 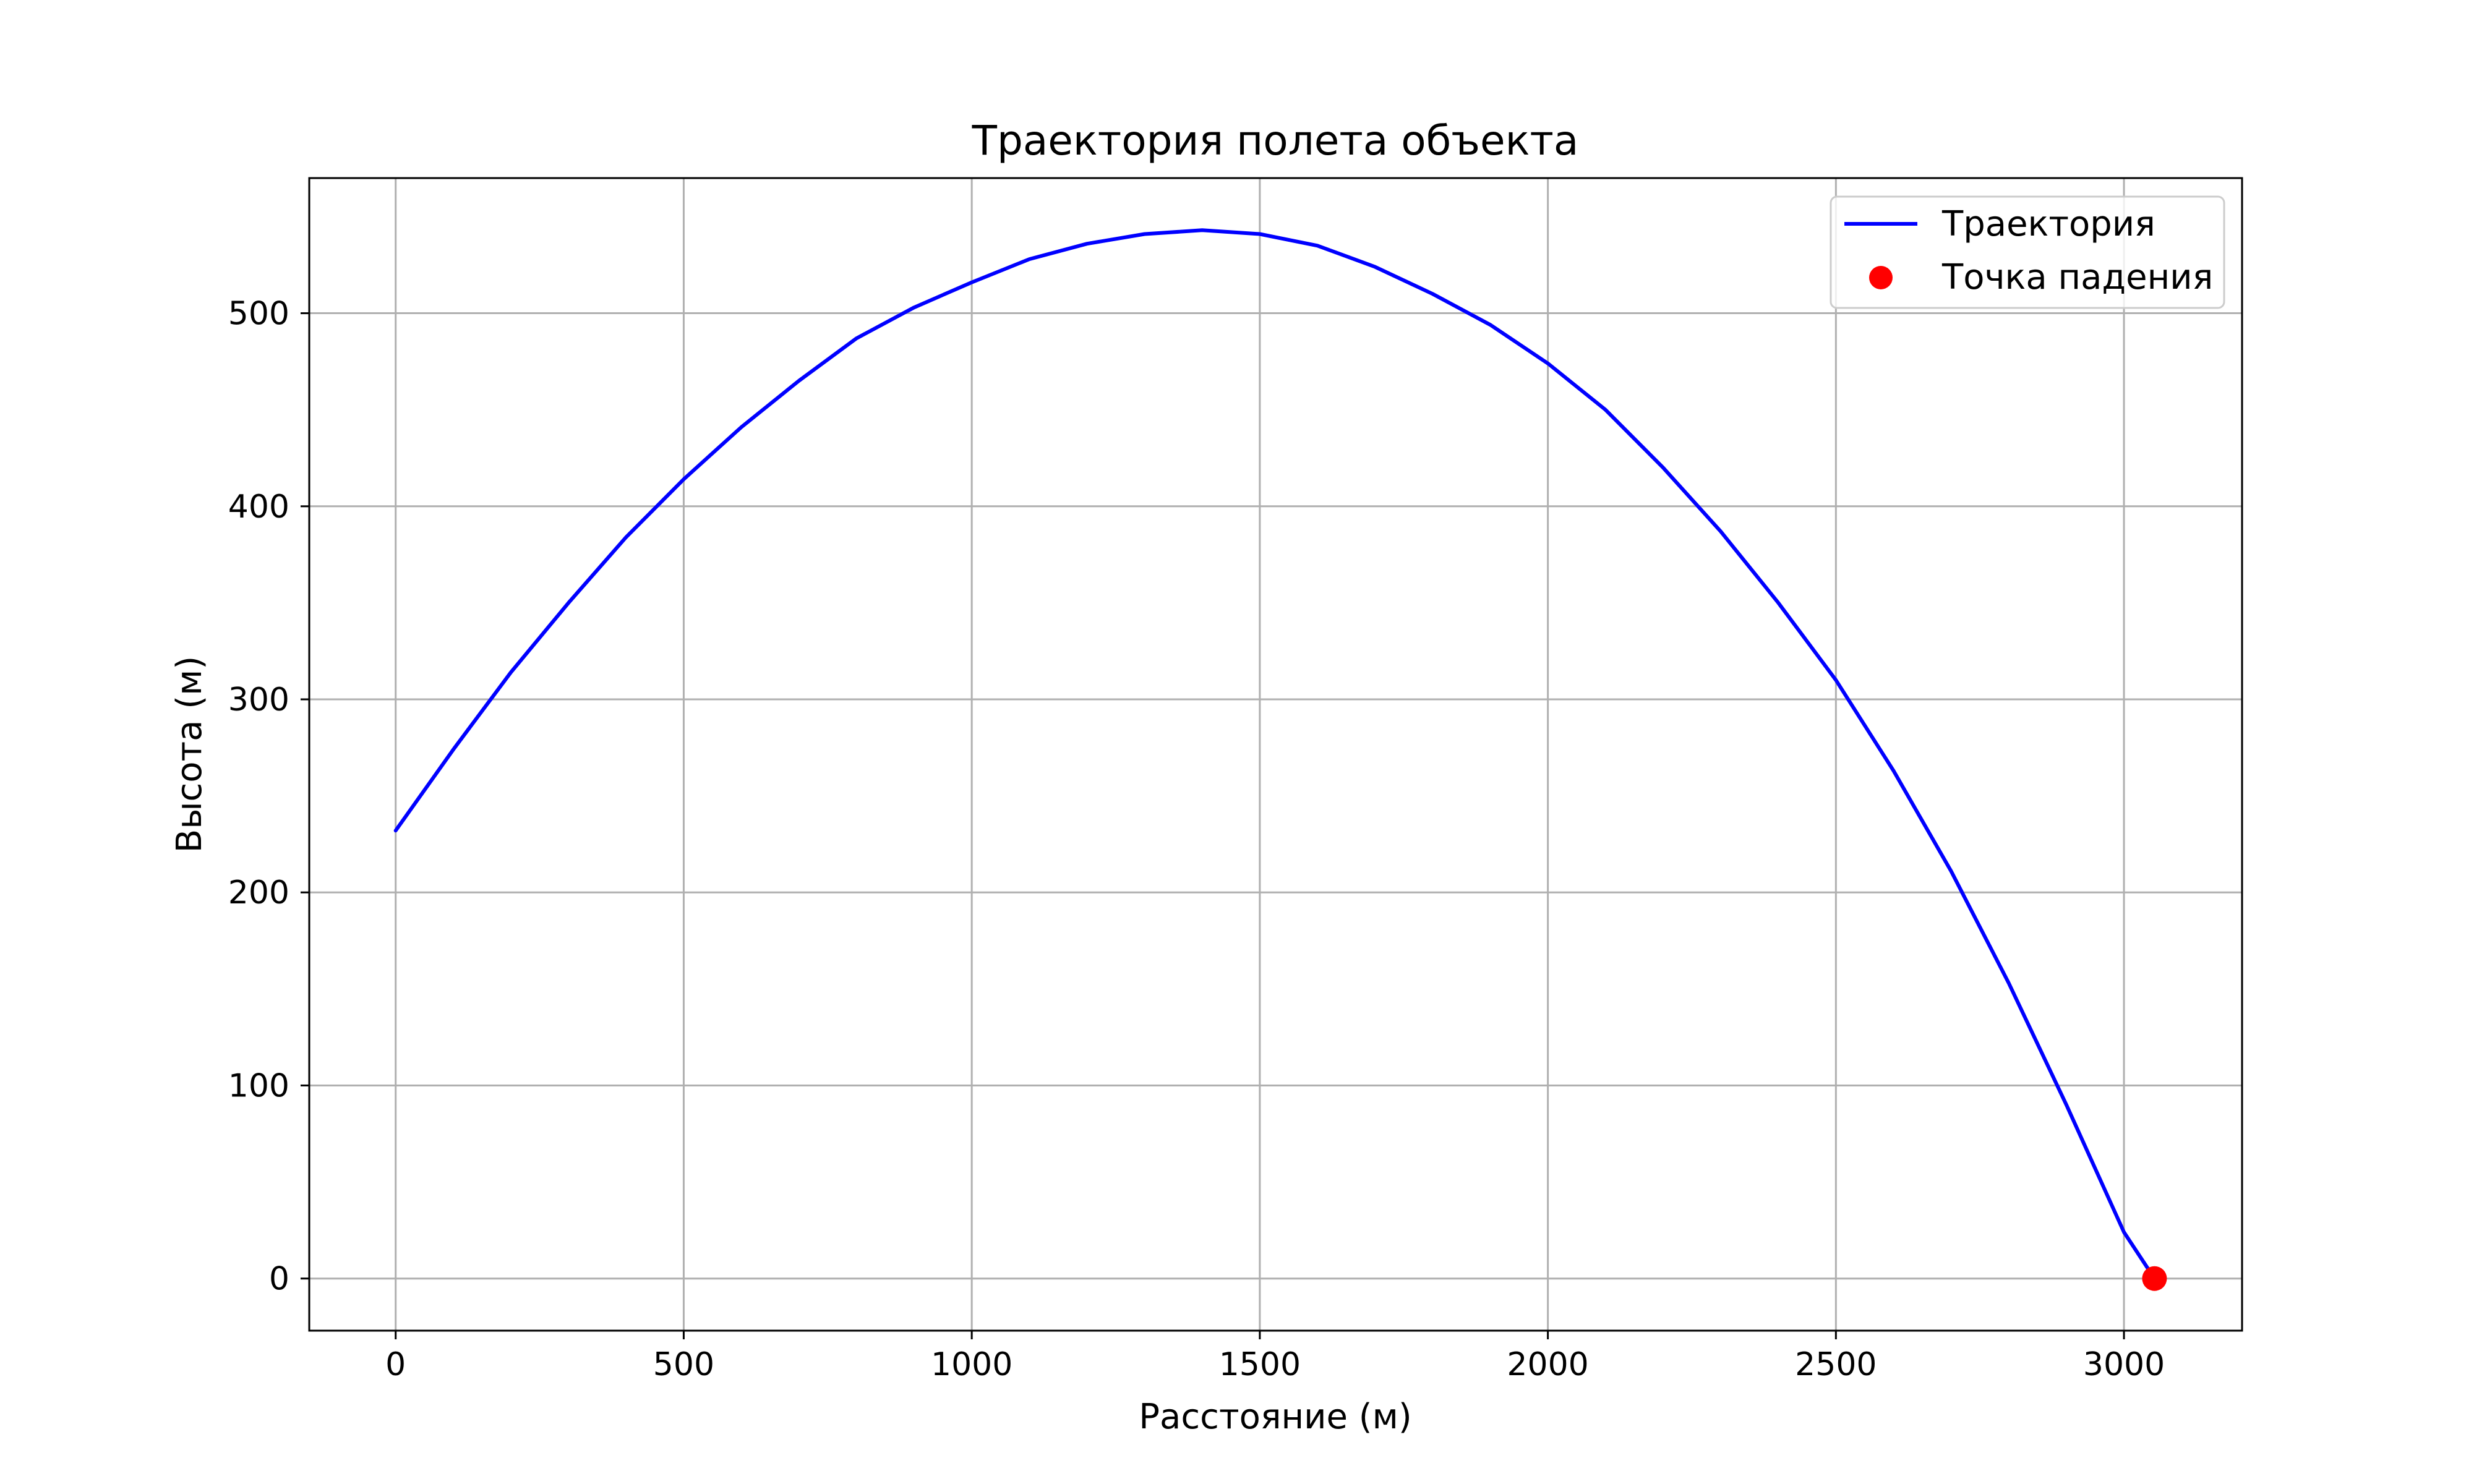 What do you see at coordinates (2124, 1364) in the screenshot?
I see `x-tick-label: 3000` at bounding box center [2124, 1364].